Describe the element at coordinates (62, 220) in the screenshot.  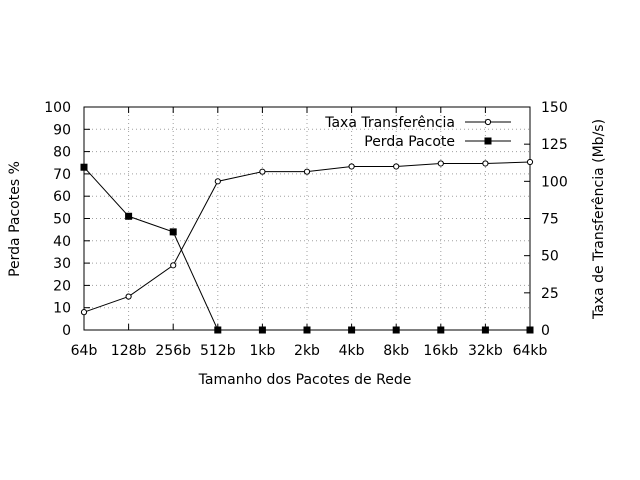
I see `y-tick-label: 50` at that location.